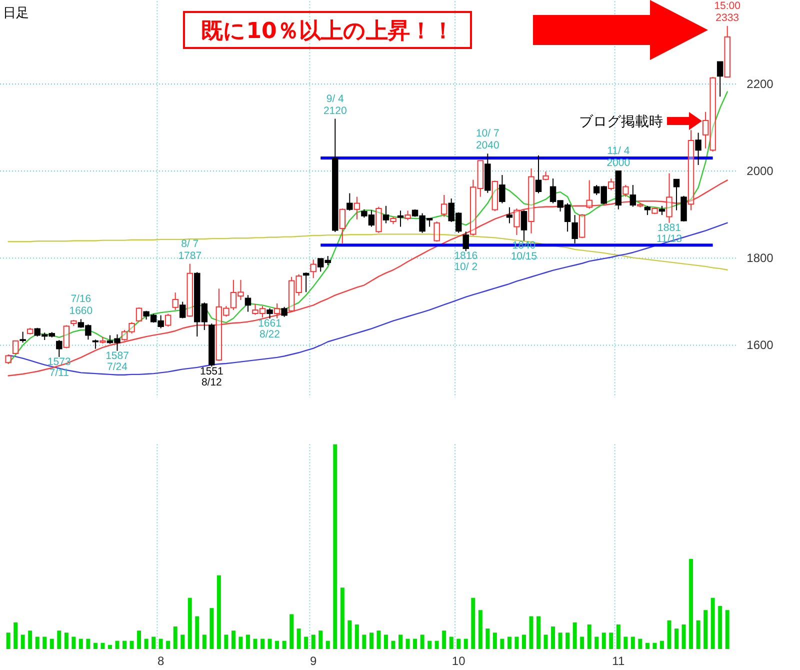 The width and height of the screenshot is (800, 670). Describe the element at coordinates (117, 366) in the screenshot. I see `annotation: 7/24` at that location.